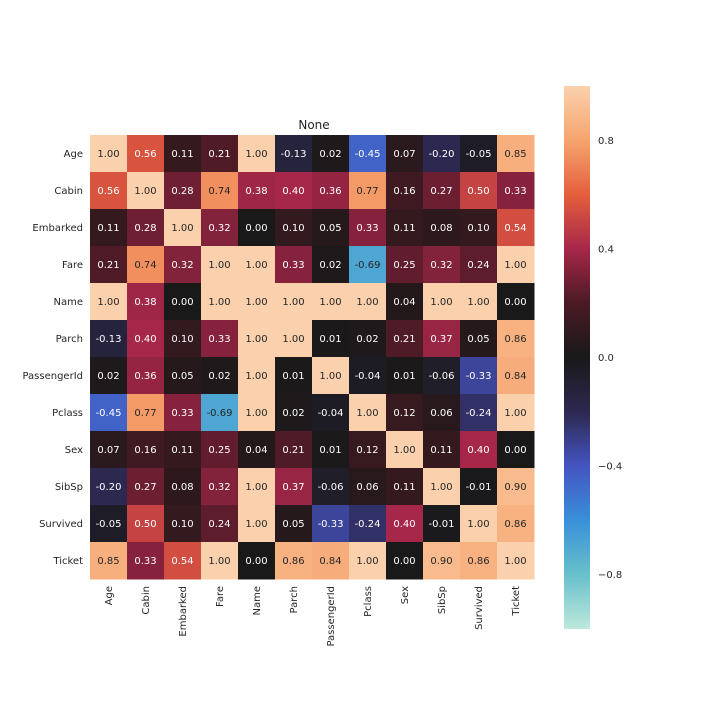  Describe the element at coordinates (367, 191) in the screenshot. I see `cell-value-label: 0.77` at that location.